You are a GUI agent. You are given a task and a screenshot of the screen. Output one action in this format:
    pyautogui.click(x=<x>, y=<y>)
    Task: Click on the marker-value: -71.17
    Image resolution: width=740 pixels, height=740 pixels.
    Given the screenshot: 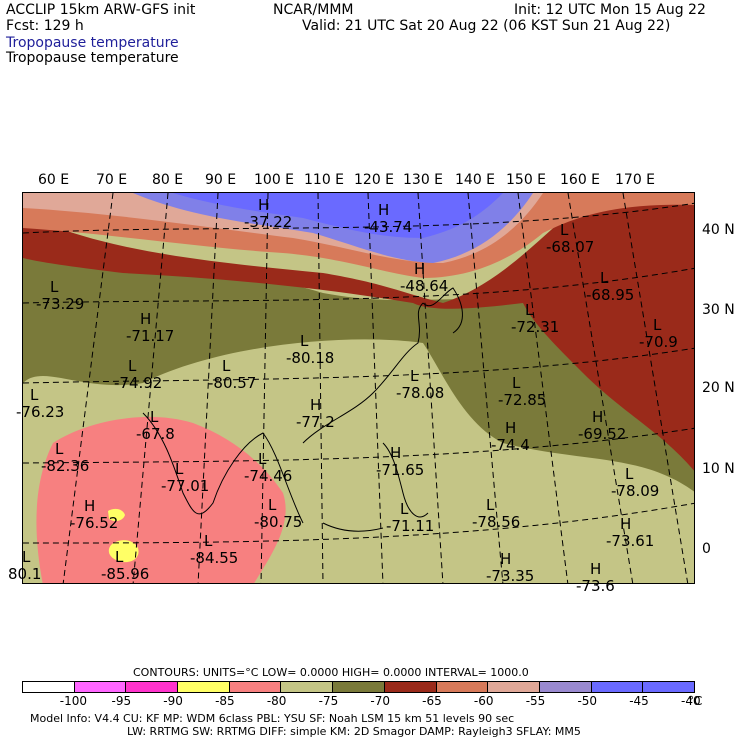 What is the action you would take?
    pyautogui.click(x=150, y=336)
    